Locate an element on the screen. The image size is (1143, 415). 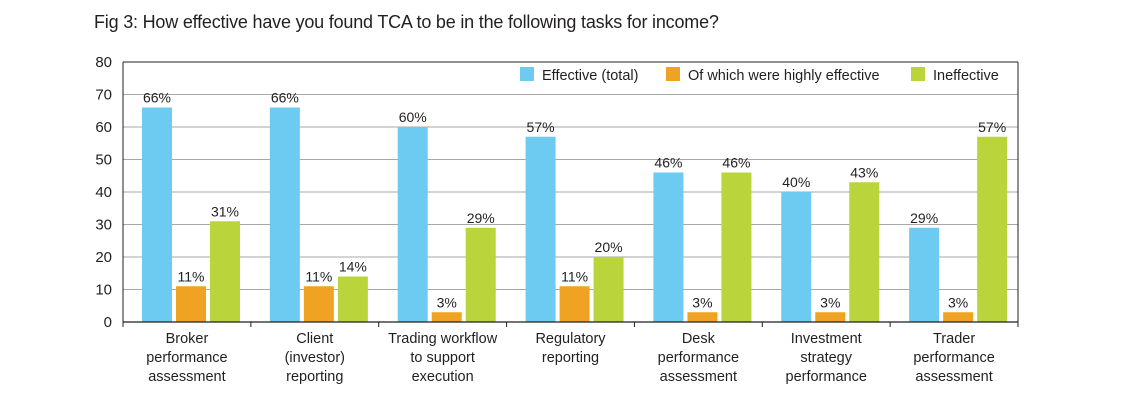
y-tick-label: 10 is located at coordinates (103, 290).